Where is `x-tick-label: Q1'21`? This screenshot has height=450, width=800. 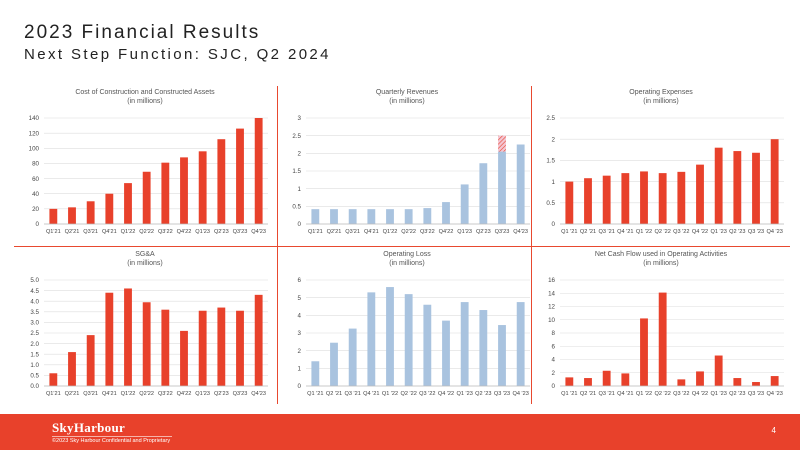 x-tick-label: Q1'21 is located at coordinates (53, 394).